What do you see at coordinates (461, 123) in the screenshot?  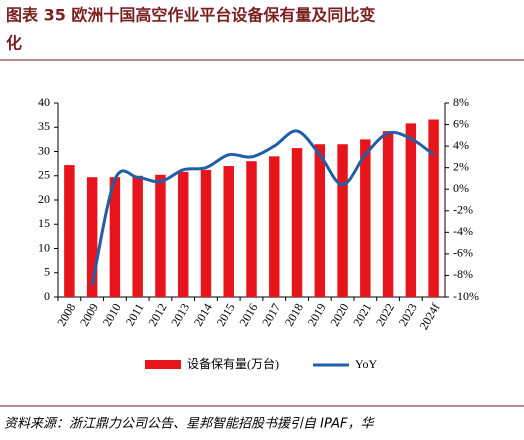 I see `y2-tick-label: 6%` at bounding box center [461, 123].